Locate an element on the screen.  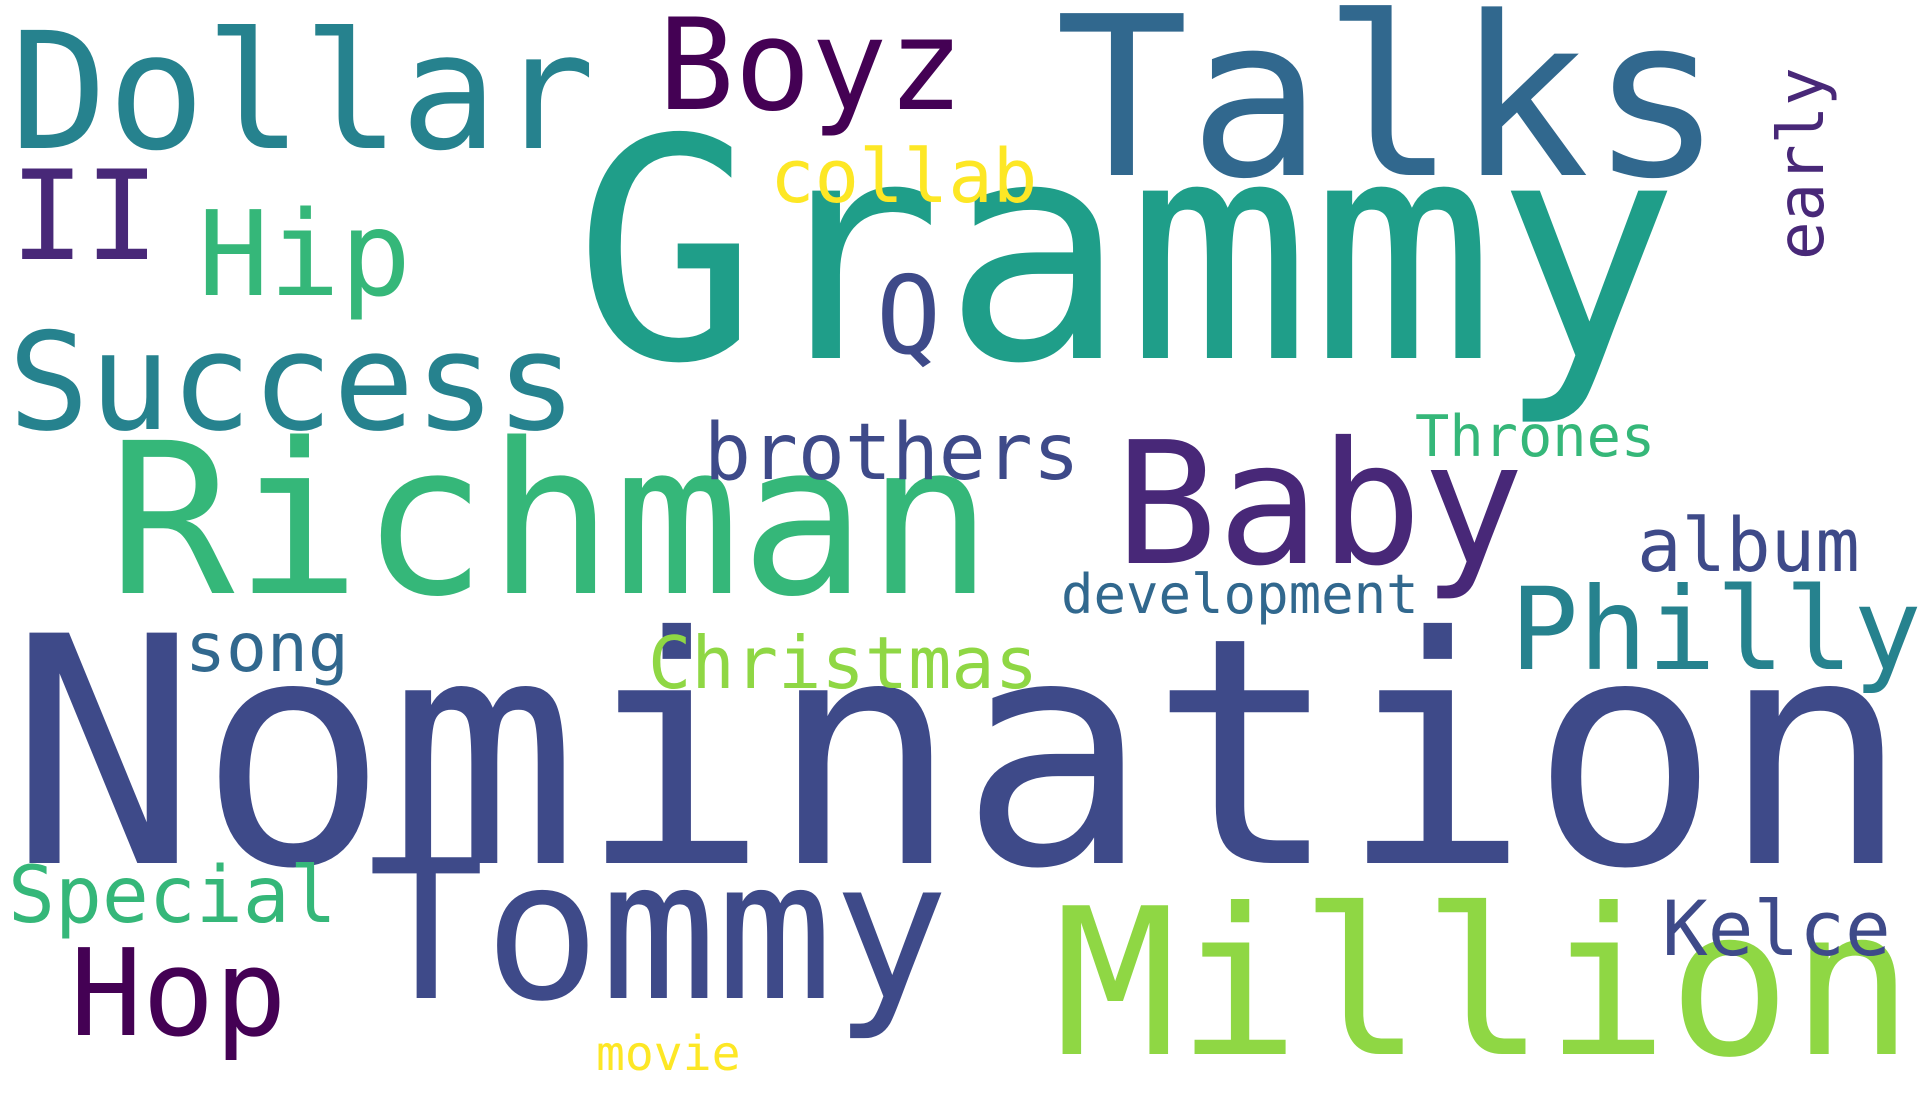
word-kelce: Kelce is located at coordinates (1776, 928).